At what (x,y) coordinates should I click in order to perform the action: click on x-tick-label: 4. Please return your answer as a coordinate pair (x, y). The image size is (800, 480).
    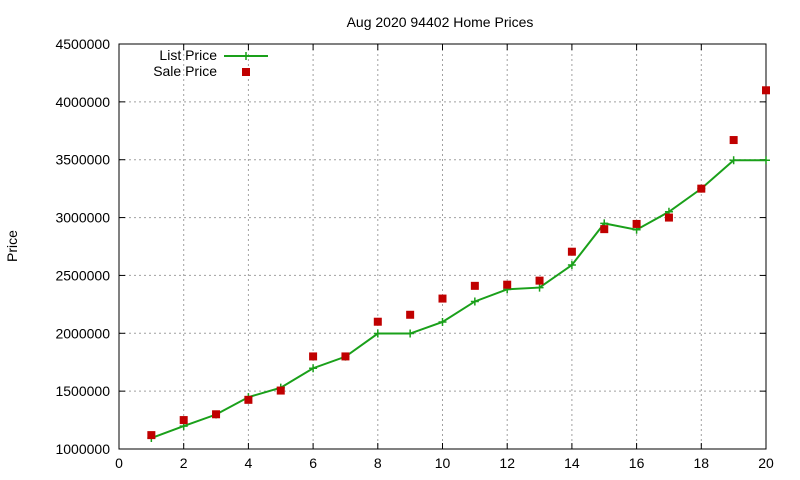
    Looking at the image, I should click on (249, 463).